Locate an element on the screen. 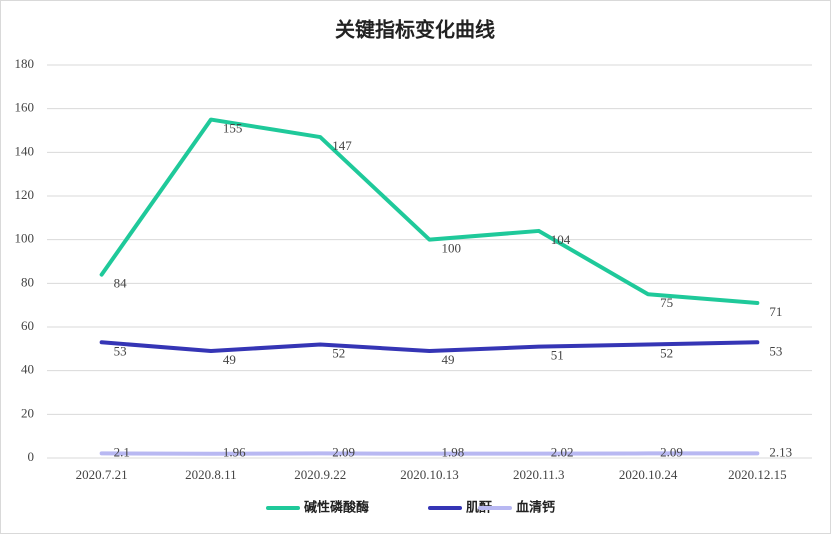 This screenshot has width=831, height=534. data-label: 84 is located at coordinates (121, 283).